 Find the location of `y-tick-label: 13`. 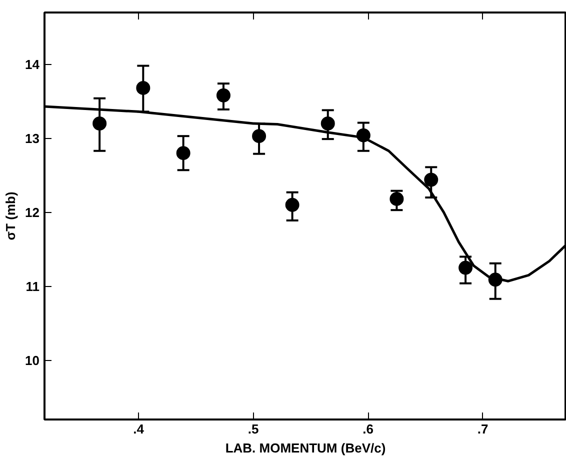

y-tick-label: 13 is located at coordinates (32, 138).